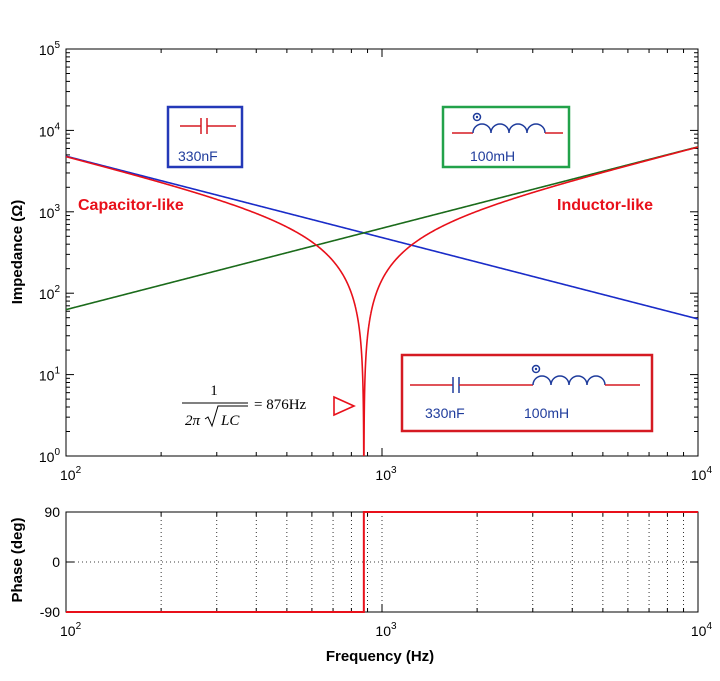  Describe the element at coordinates (527, 393) in the screenshot. I see `series-lc-box: 330nF 100mH` at that location.